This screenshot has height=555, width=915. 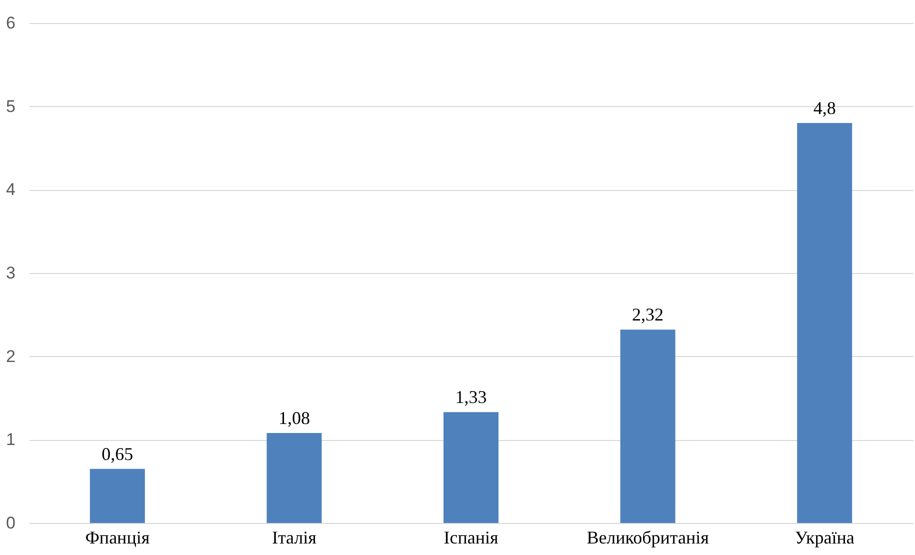 What do you see at coordinates (117, 538) in the screenshot?
I see `x-tick-label: Фпанція` at bounding box center [117, 538].